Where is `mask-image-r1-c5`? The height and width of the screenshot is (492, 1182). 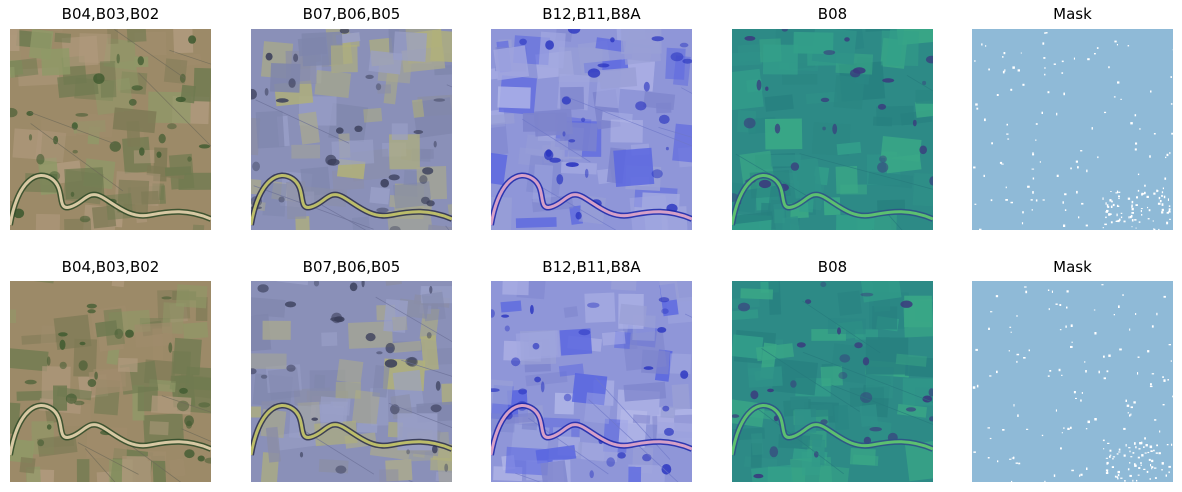
mask-image-r1-c5 is located at coordinates (1072, 129).